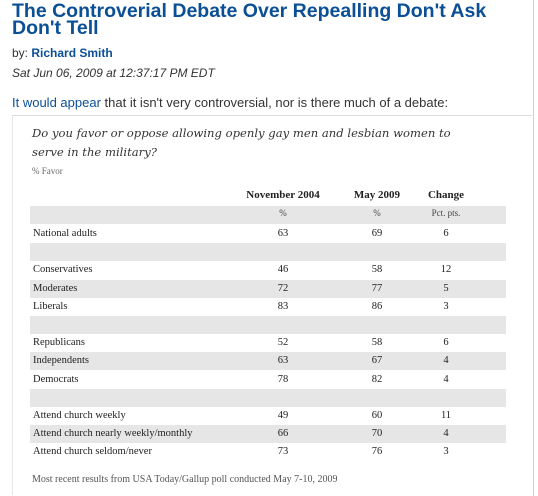 The image size is (538, 496). Describe the element at coordinates (377, 451) in the screenshot. I see `value-may2009: 76` at that location.